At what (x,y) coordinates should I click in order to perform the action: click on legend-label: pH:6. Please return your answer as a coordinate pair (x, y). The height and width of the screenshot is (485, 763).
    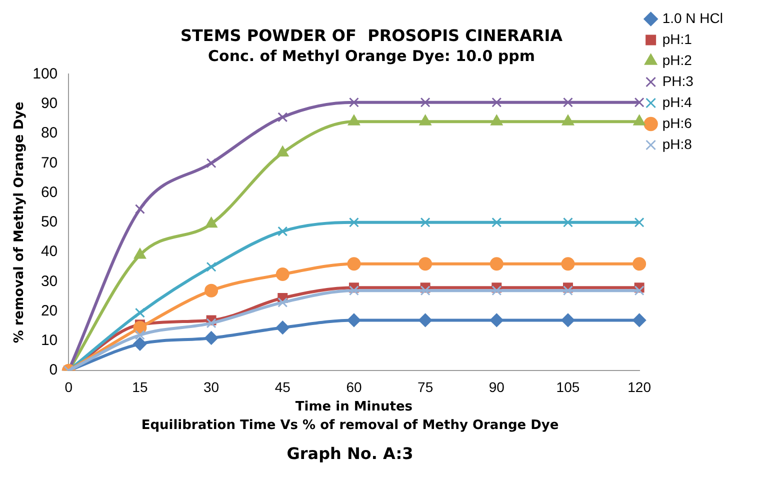
    Looking at the image, I should click on (677, 122).